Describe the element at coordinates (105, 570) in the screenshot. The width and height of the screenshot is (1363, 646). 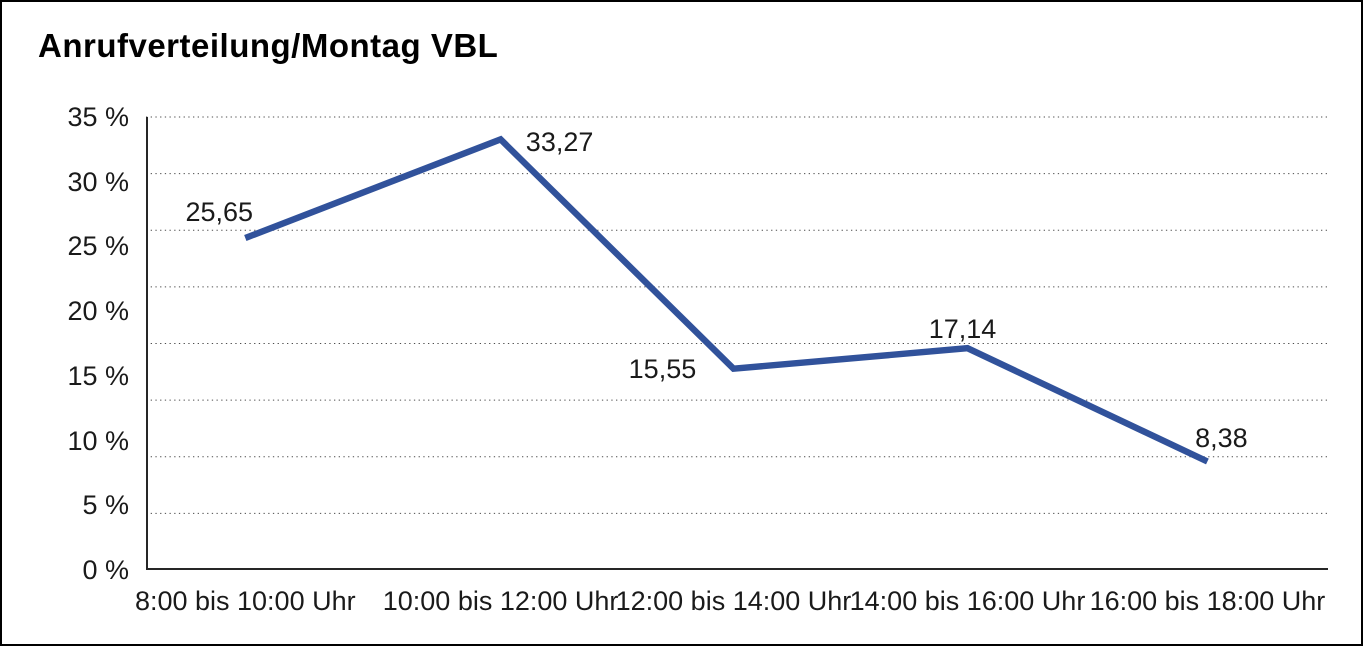
I see `y-tick-label: 0 %` at that location.